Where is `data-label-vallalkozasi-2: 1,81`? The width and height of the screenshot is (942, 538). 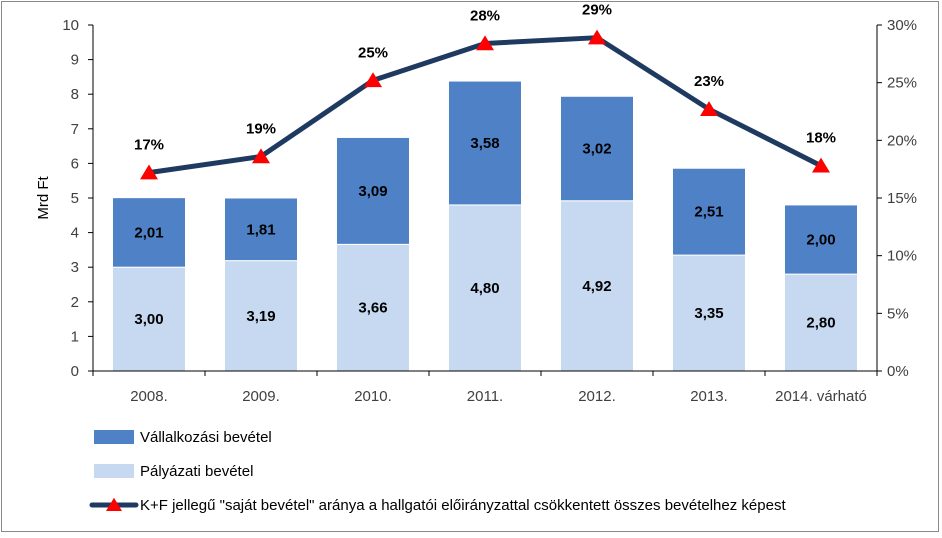
data-label-vallalkozasi-2: 1,81 is located at coordinates (260, 229).